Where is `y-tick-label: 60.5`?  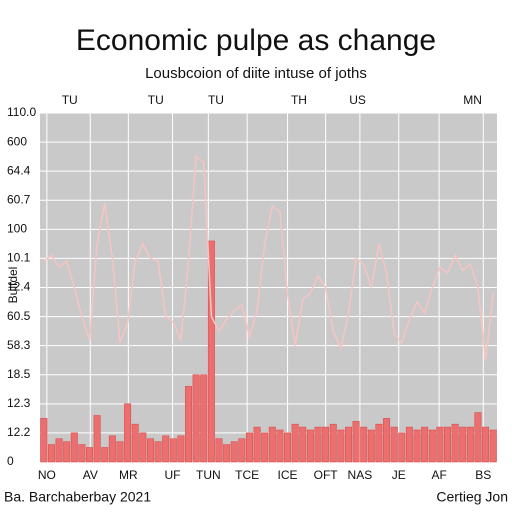
y-tick-label: 60.5 is located at coordinates (19, 316).